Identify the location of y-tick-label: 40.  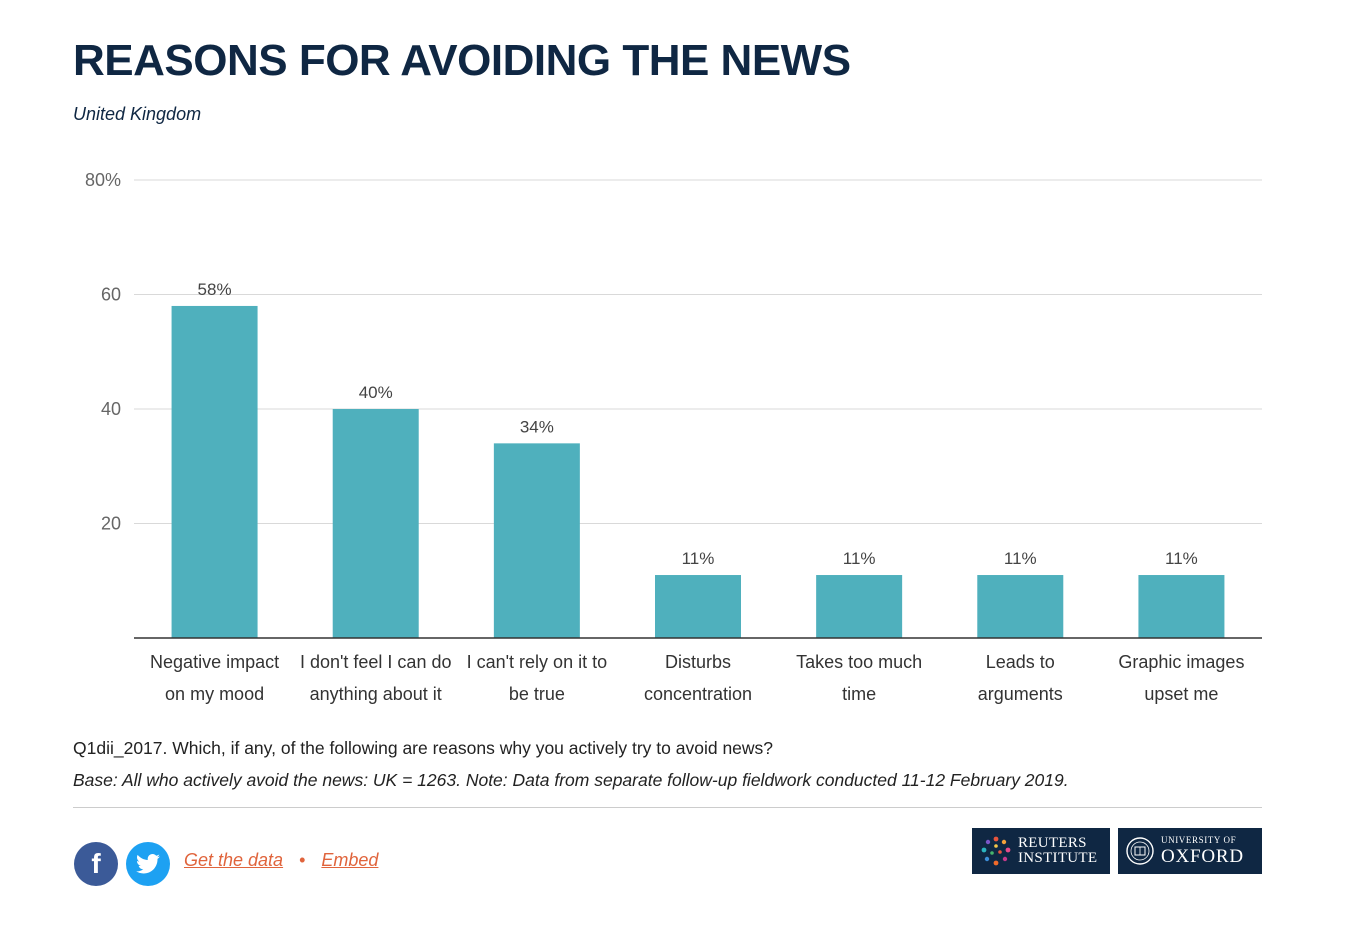
(111, 409).